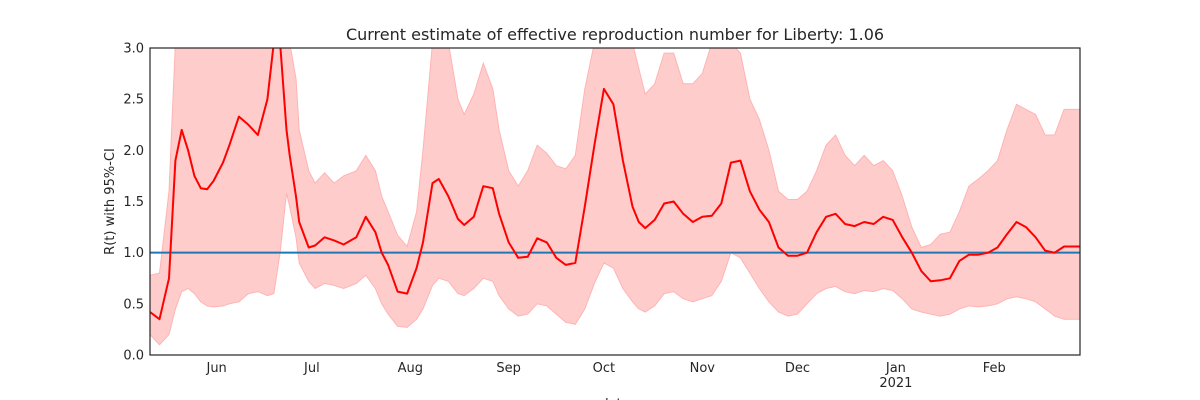 The height and width of the screenshot is (400, 1200). Describe the element at coordinates (703, 368) in the screenshot. I see `x-tick-label: Nov` at that location.